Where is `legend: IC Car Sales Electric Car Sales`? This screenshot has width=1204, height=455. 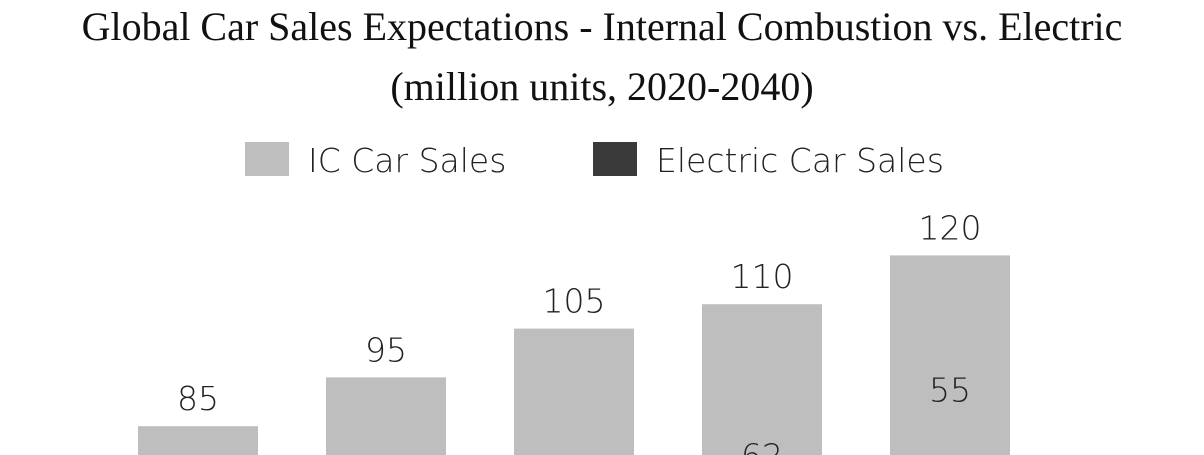 legend: IC Car Sales Electric Car Sales is located at coordinates (594, 160).